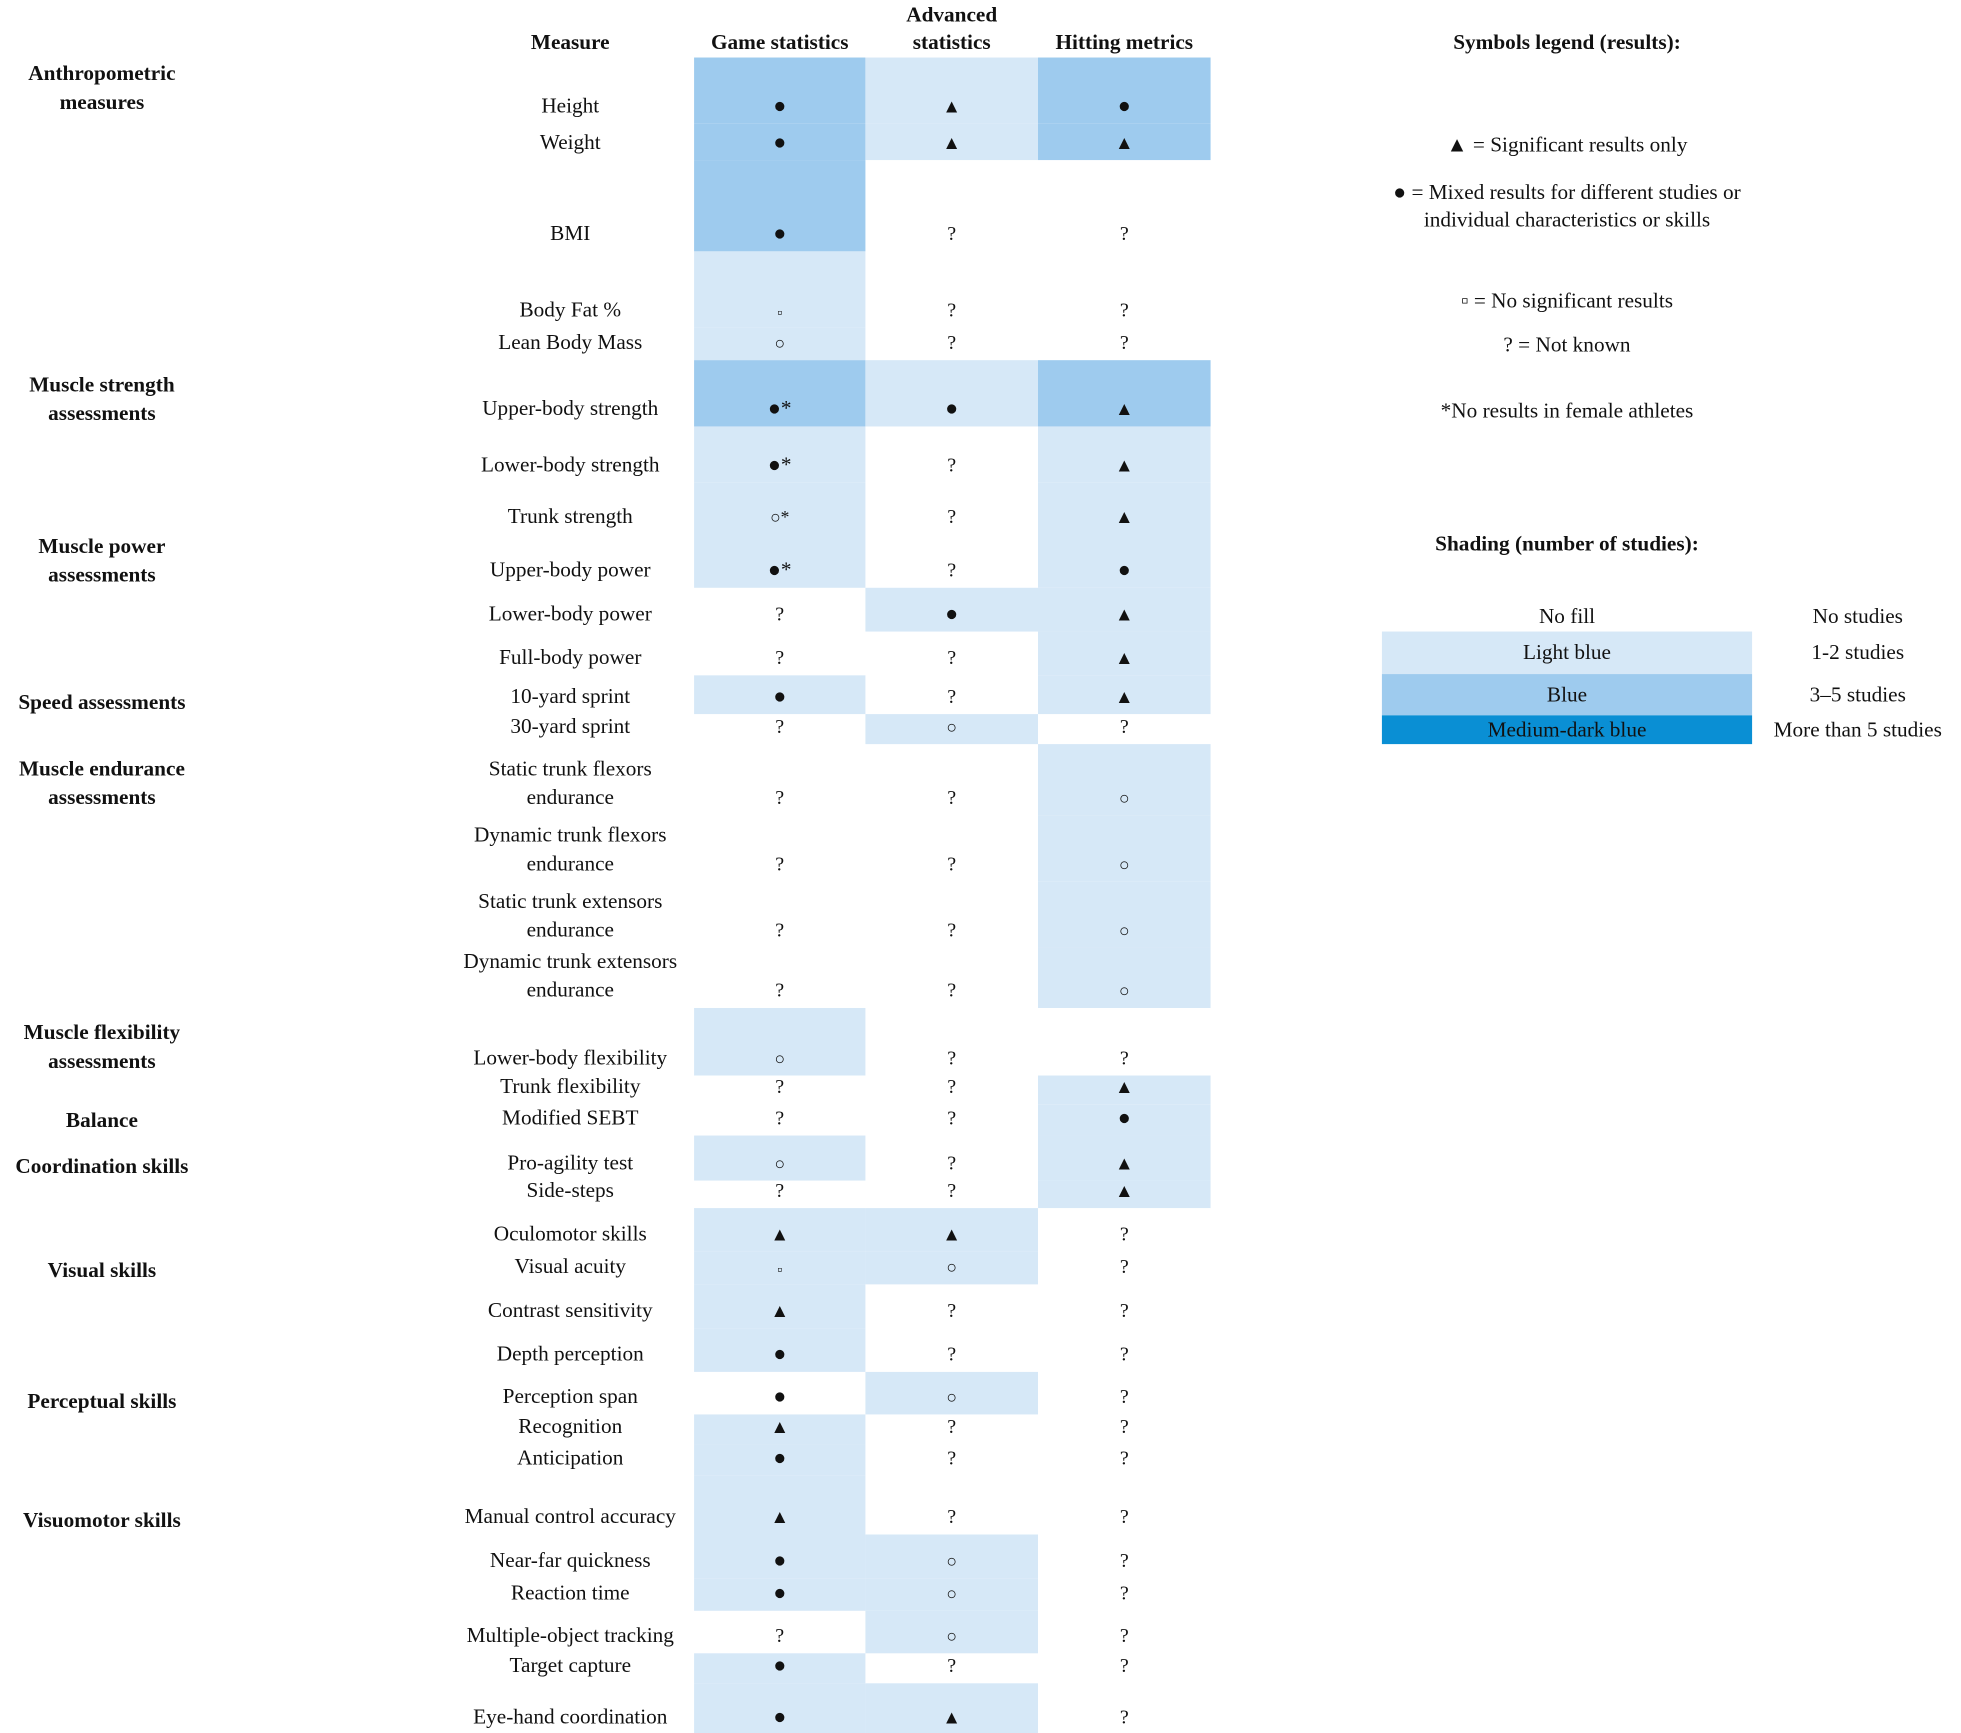 This screenshot has height=1733, width=1961. What do you see at coordinates (570, 309) in the screenshot?
I see `measure-label: Body Fat %` at bounding box center [570, 309].